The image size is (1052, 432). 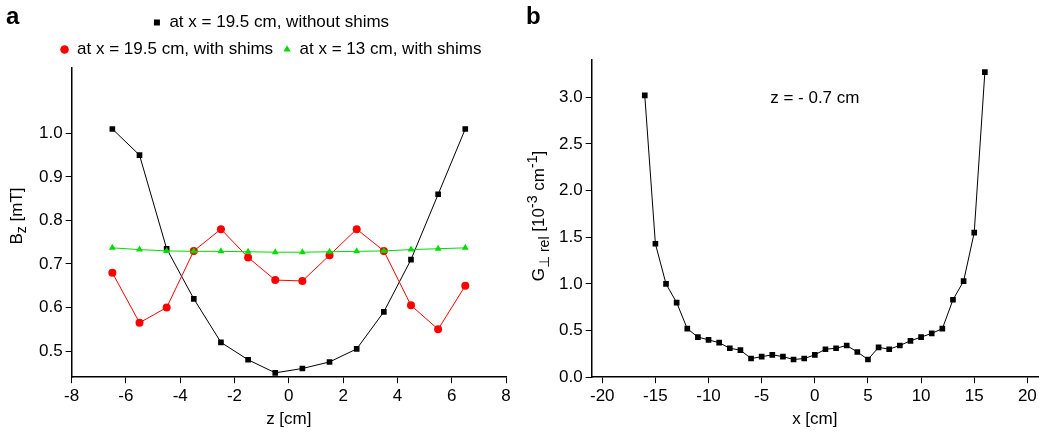 What do you see at coordinates (1027, 396) in the screenshot?
I see `x-tick-label: 20` at bounding box center [1027, 396].